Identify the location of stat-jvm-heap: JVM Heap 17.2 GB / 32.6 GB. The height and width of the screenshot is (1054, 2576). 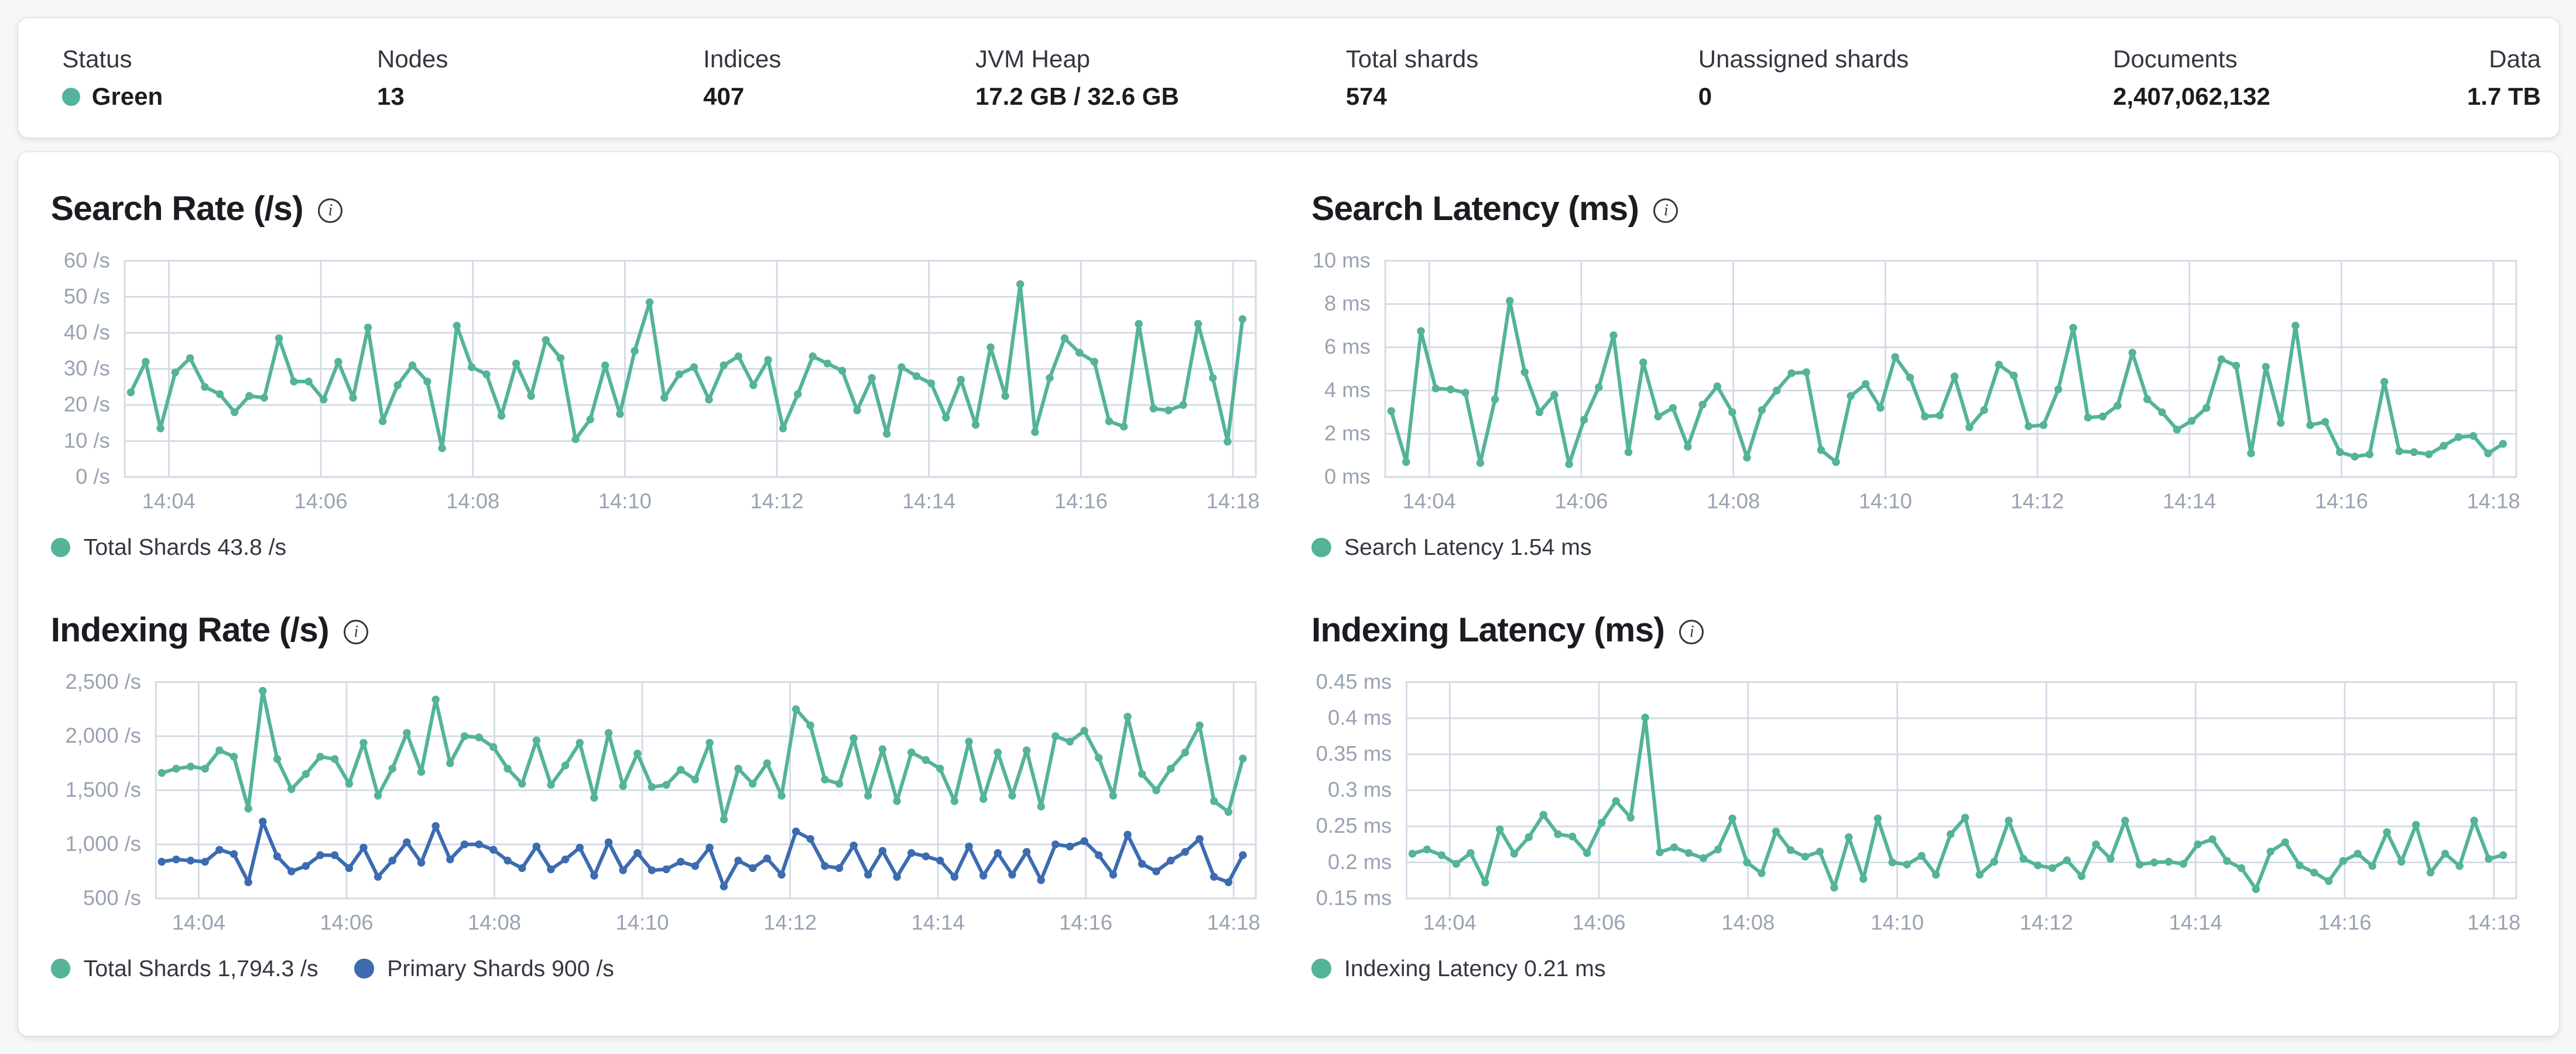
(1077, 78).